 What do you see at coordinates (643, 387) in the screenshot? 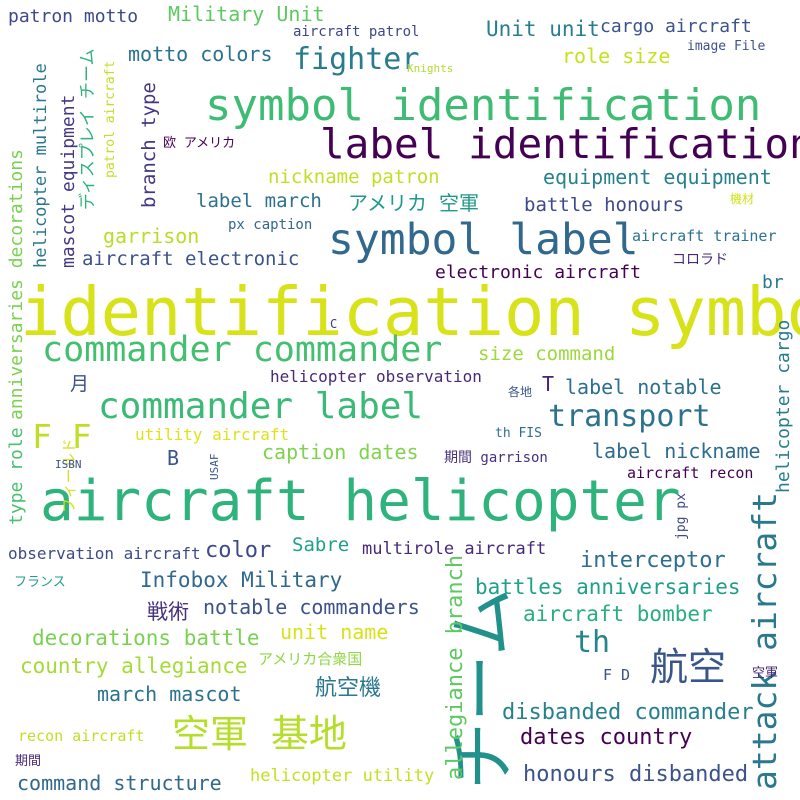
I see `cloud-word: label notable` at bounding box center [643, 387].